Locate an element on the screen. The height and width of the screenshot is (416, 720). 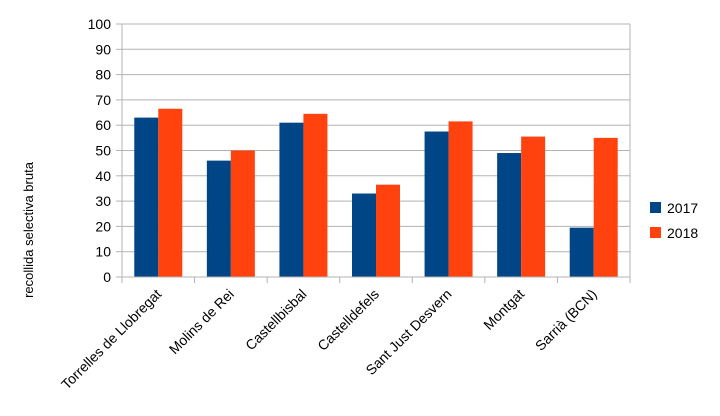
y-tick-label: 0 is located at coordinates (107, 277).